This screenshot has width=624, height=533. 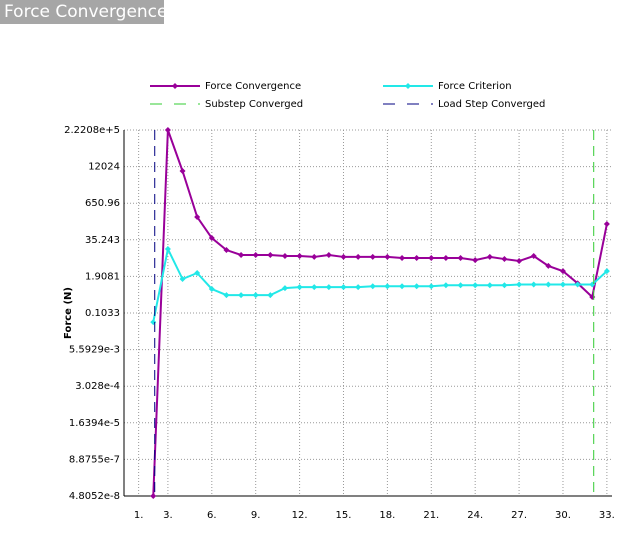 What do you see at coordinates (253, 86) in the screenshot?
I see `legend-label: Force Convergence` at bounding box center [253, 86].